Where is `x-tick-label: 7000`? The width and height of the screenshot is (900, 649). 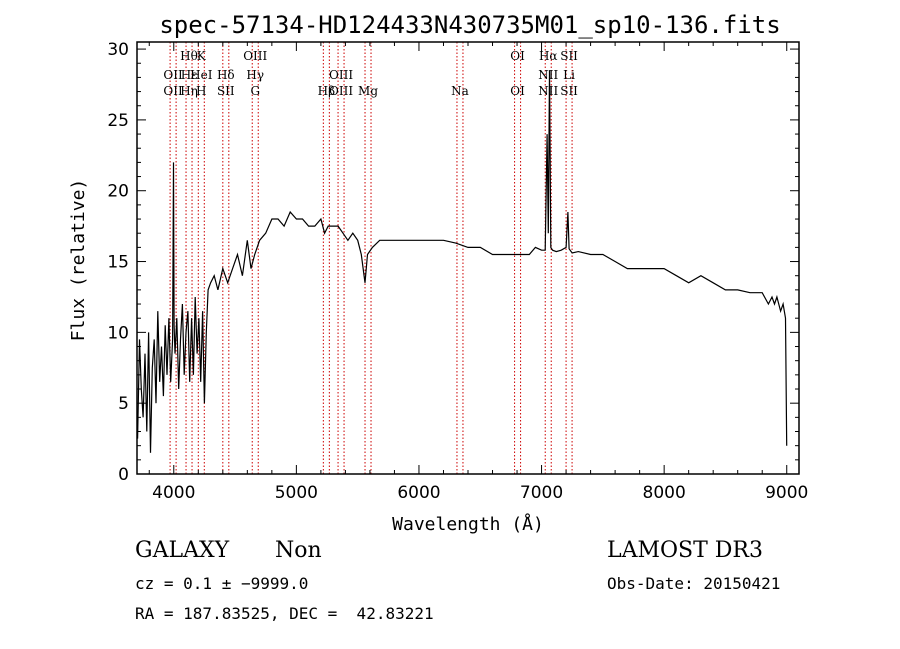 x-tick-label: 7000 is located at coordinates (541, 493).